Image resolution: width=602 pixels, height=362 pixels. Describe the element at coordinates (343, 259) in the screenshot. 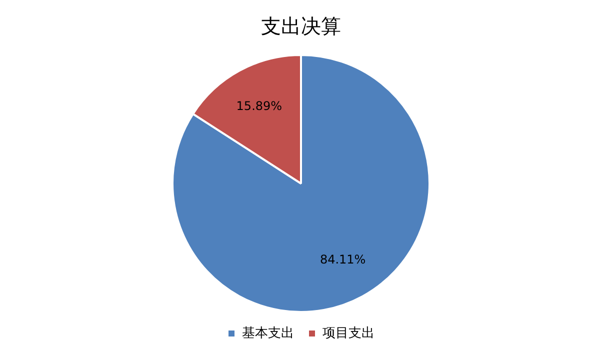

I see `data-label: 84.11%` at that location.